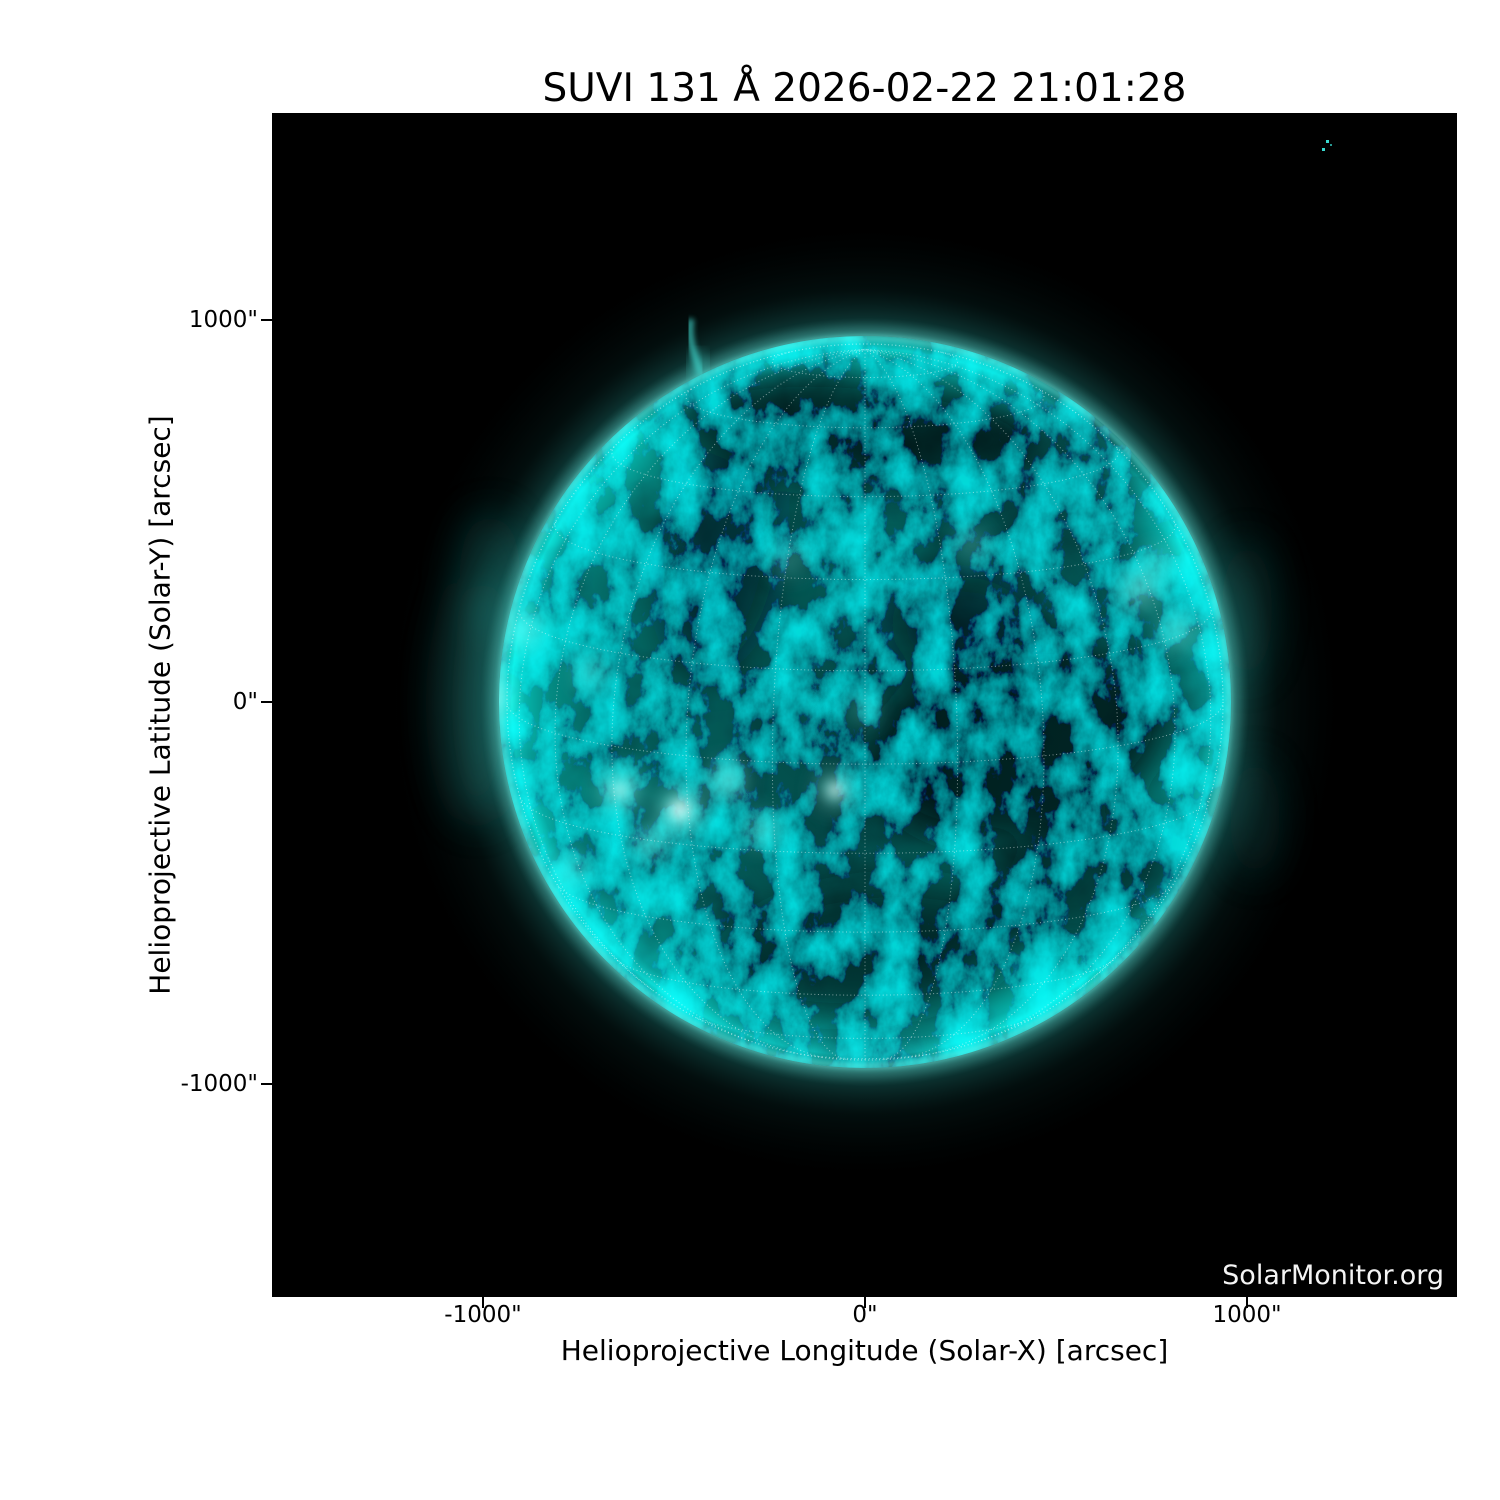 The width and height of the screenshot is (1500, 1500). What do you see at coordinates (697, 349) in the screenshot?
I see `prominence` at bounding box center [697, 349].